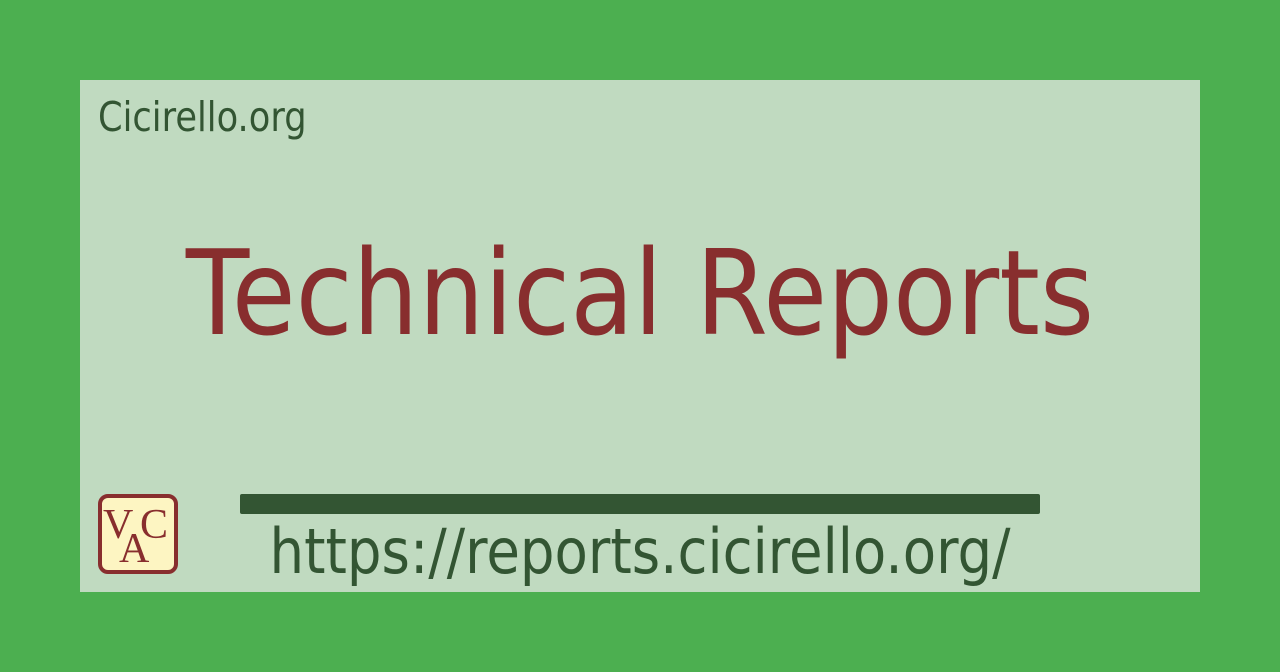 The width and height of the screenshot is (1280, 672). What do you see at coordinates (640, 504) in the screenshot?
I see `divider-bar` at bounding box center [640, 504].